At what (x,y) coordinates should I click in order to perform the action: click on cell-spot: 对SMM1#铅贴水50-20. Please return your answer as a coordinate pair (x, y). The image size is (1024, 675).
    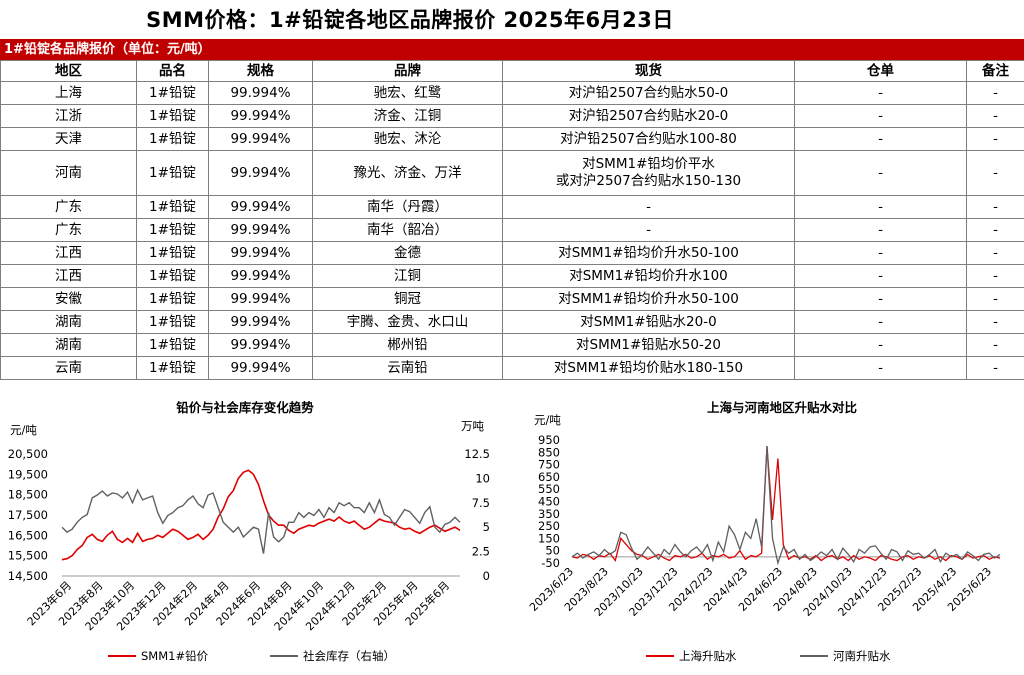
    Looking at the image, I should click on (648, 345).